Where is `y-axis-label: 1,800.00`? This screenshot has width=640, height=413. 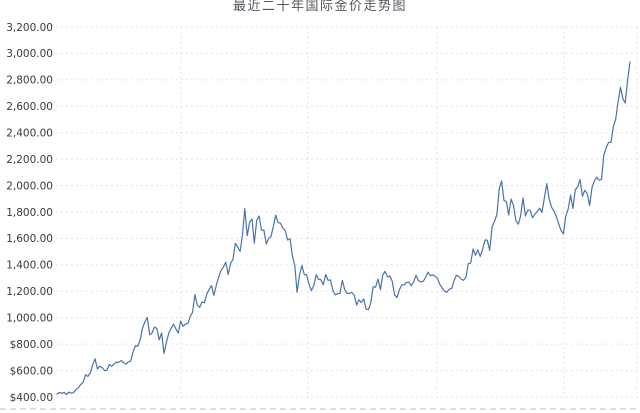 y-axis-label: 1,800.00 is located at coordinates (29, 213).